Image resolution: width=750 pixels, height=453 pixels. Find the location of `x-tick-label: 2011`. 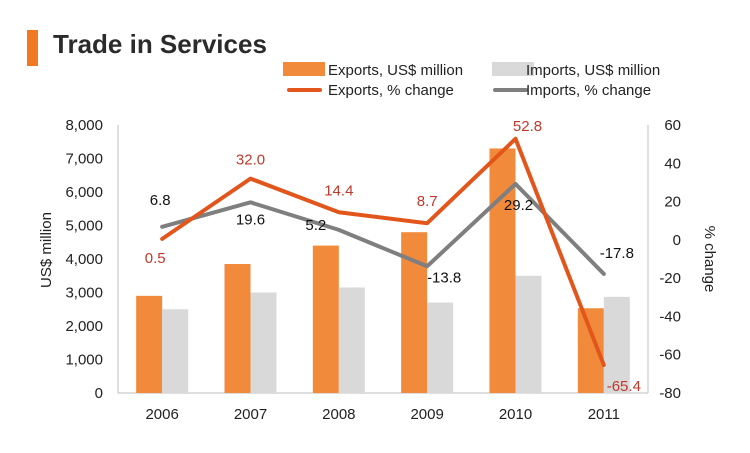

x-tick-label: 2011 is located at coordinates (604, 414).